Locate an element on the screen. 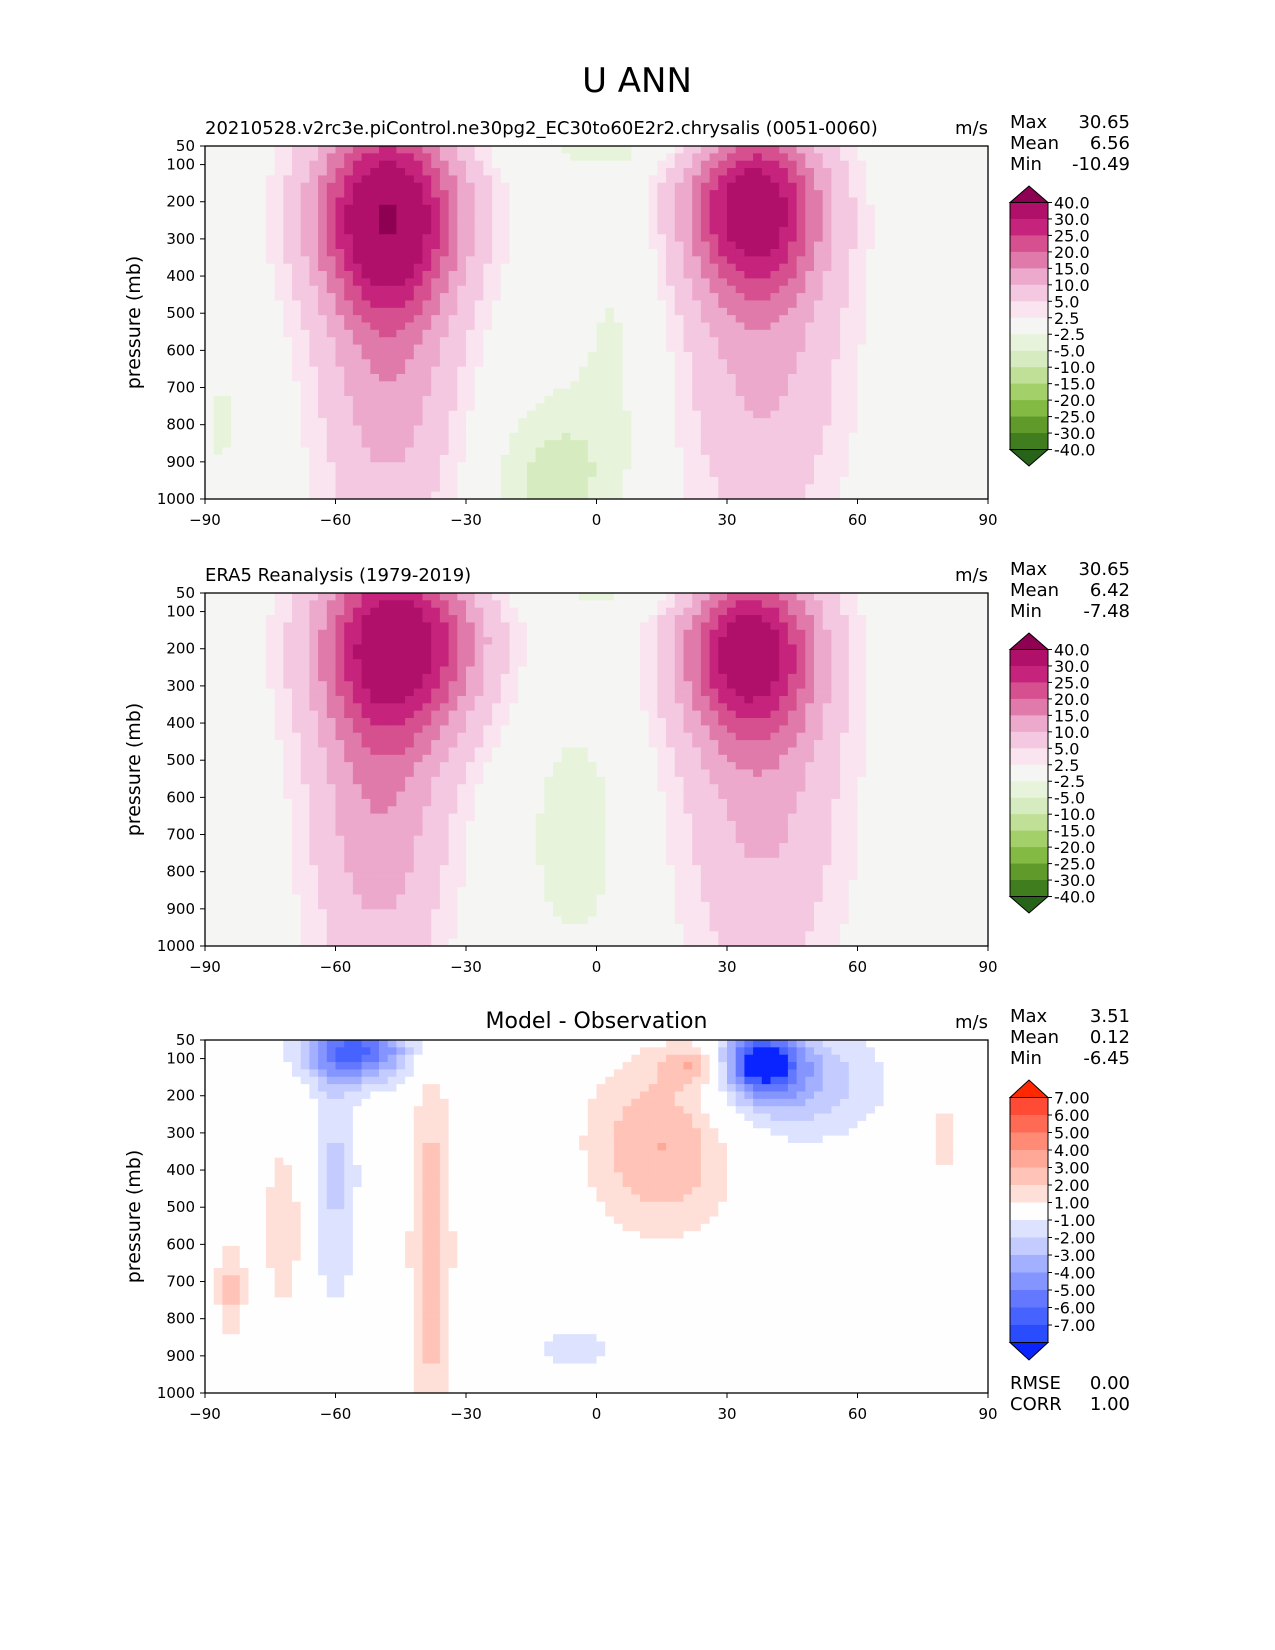 This screenshot has width=1275, height=1650. y-axis-label: pressure (mb) is located at coordinates (134, 323).